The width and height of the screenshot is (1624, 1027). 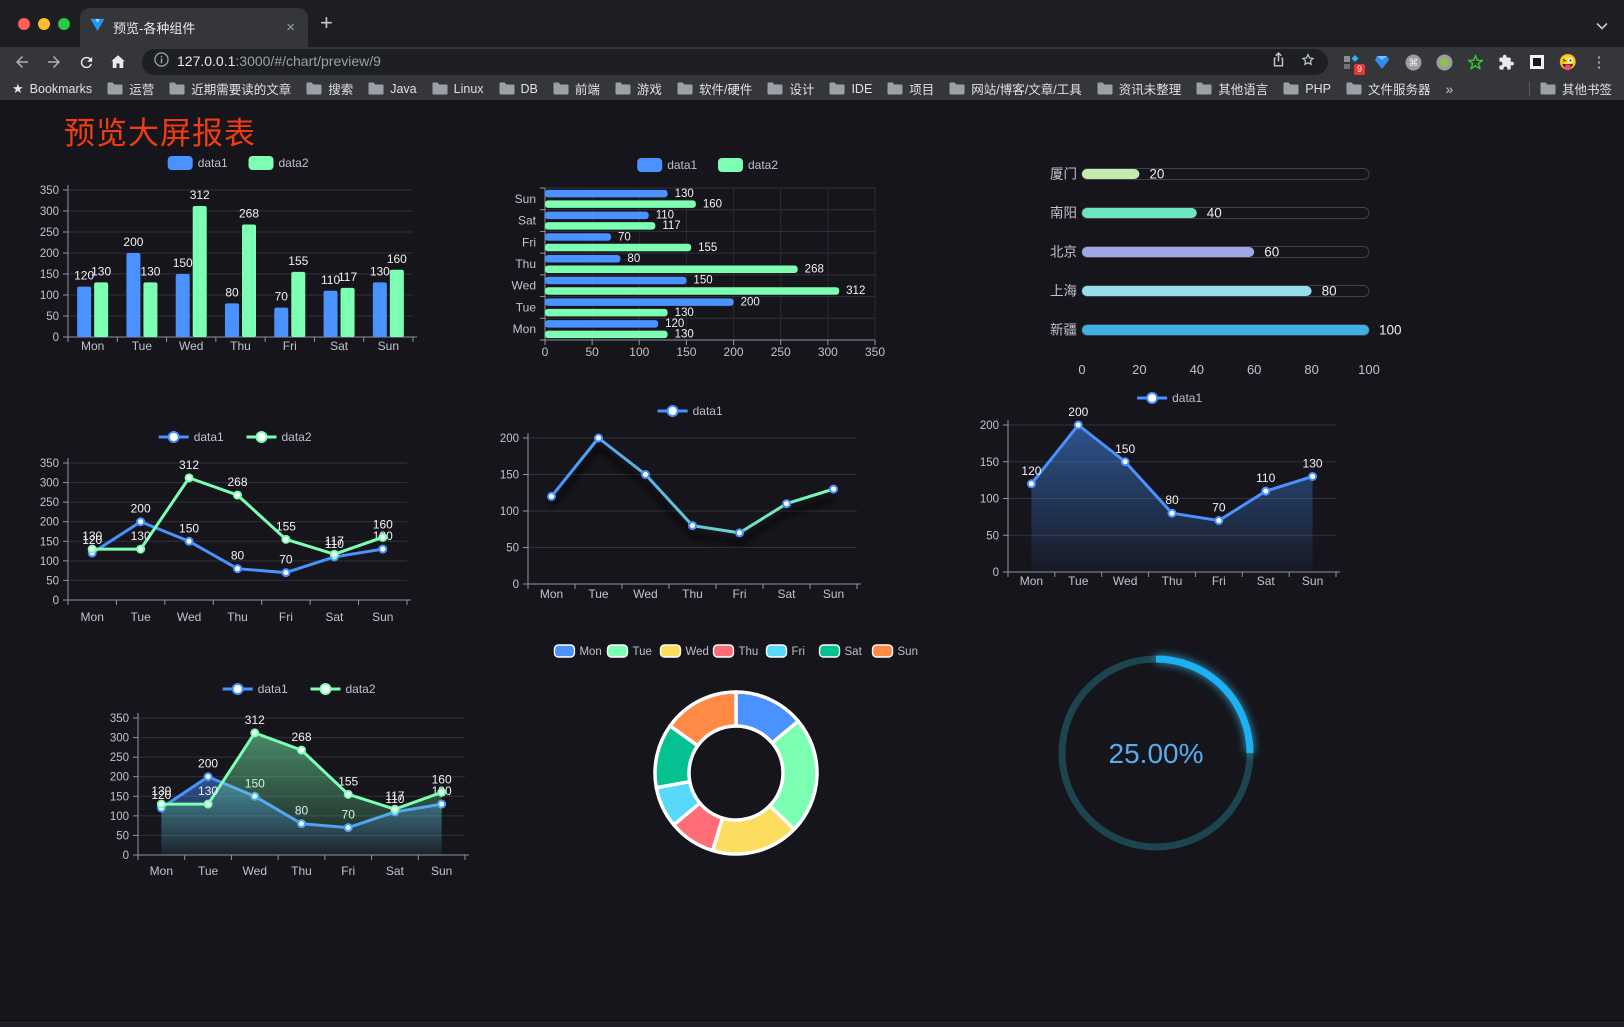 I want to click on bookmark-folder-item: 前端, so click(x=576, y=88).